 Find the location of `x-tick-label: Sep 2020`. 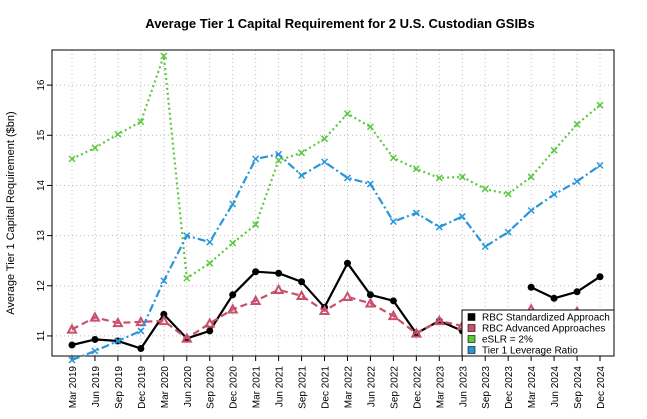

x-tick-label: Sep 2020 is located at coordinates (211, 387).